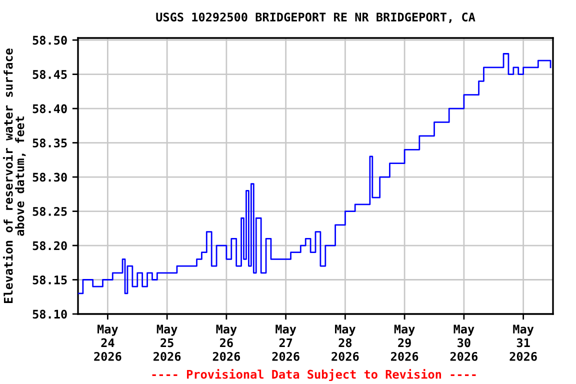 The width and height of the screenshot is (576, 384). What do you see at coordinates (49, 314) in the screenshot?
I see `y-tick-label: 58.10` at bounding box center [49, 314].